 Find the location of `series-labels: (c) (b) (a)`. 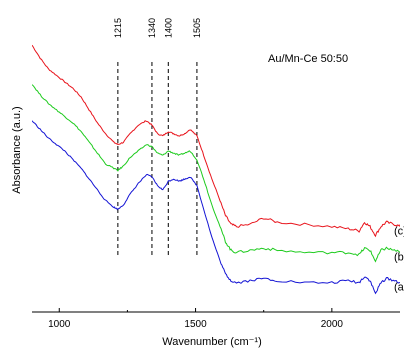

series-labels: (c) (b) (a) is located at coordinates (399, 260).